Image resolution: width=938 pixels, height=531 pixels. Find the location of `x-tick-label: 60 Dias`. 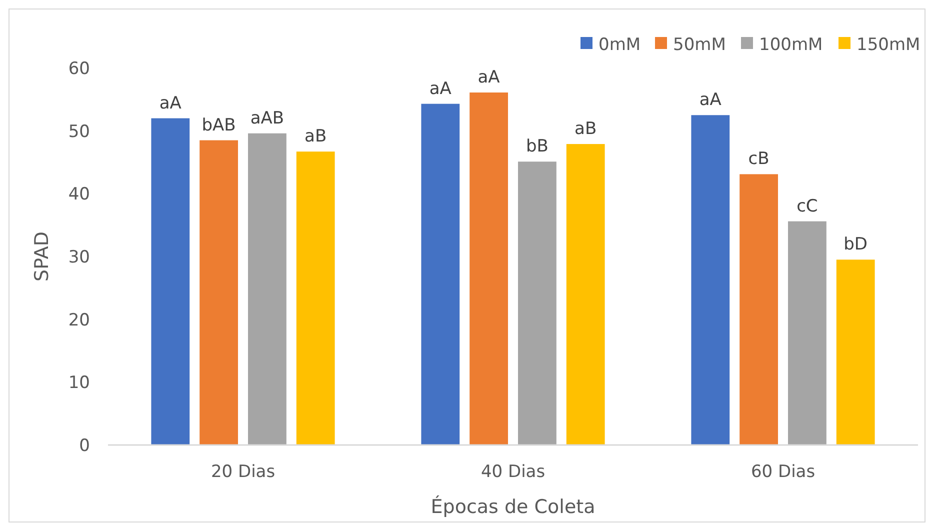

x-tick-label: 60 Dias is located at coordinates (783, 472).